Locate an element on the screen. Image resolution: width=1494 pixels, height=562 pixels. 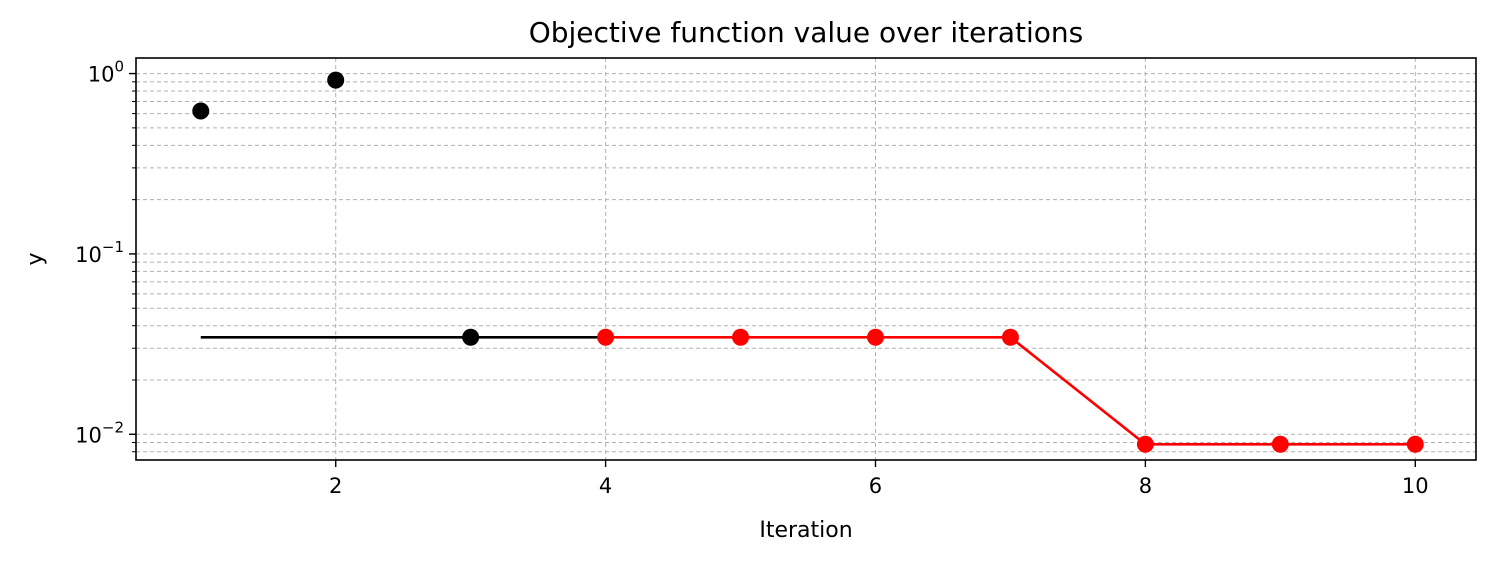
y-tick-label: 10⁰ is located at coordinates (106, 72).